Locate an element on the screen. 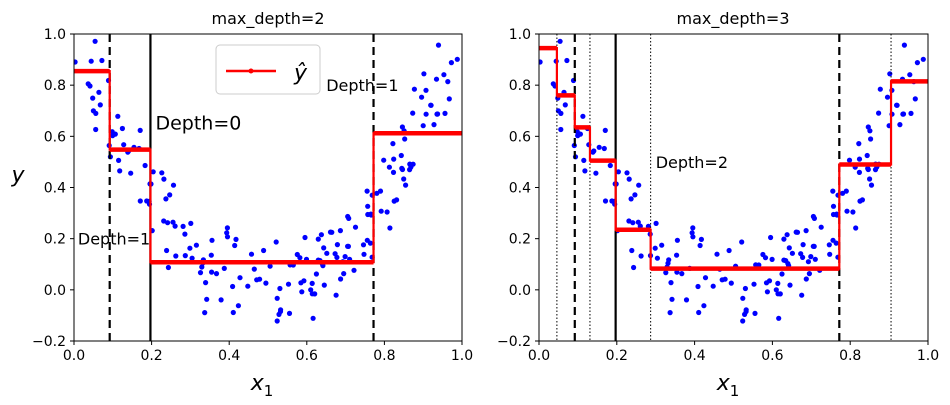  y-tick-label: 0.2 is located at coordinates (55, 240).